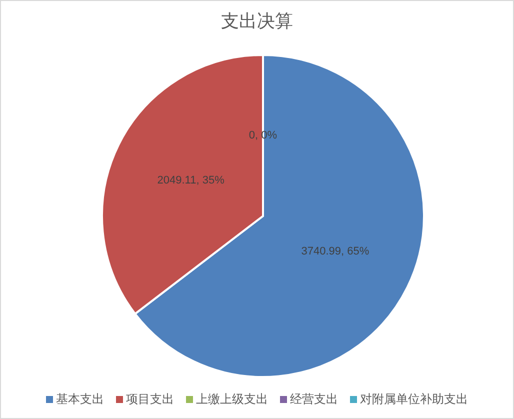 Image resolution: width=514 pixels, height=419 pixels. What do you see at coordinates (232, 399) in the screenshot?
I see `legend-label: 上缴上级支出` at bounding box center [232, 399].